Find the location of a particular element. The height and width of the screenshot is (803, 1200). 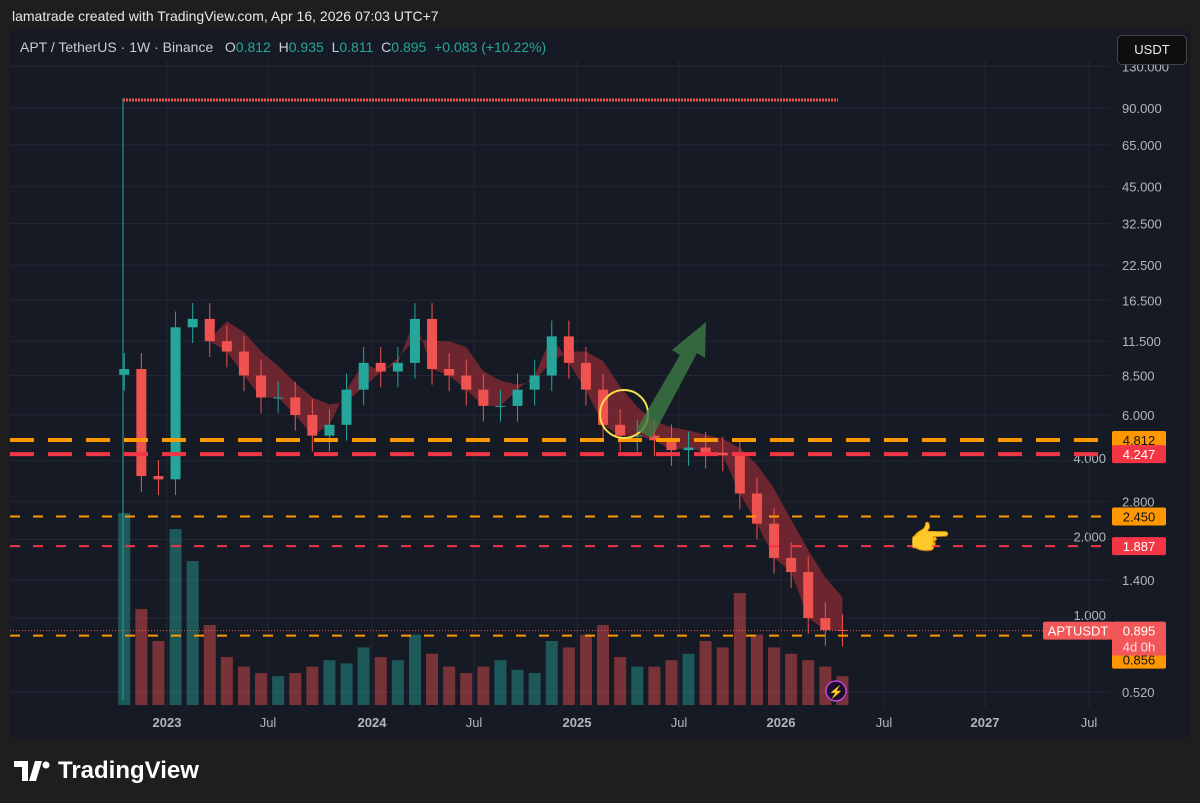

level-label: 1.887 is located at coordinates (1139, 546).